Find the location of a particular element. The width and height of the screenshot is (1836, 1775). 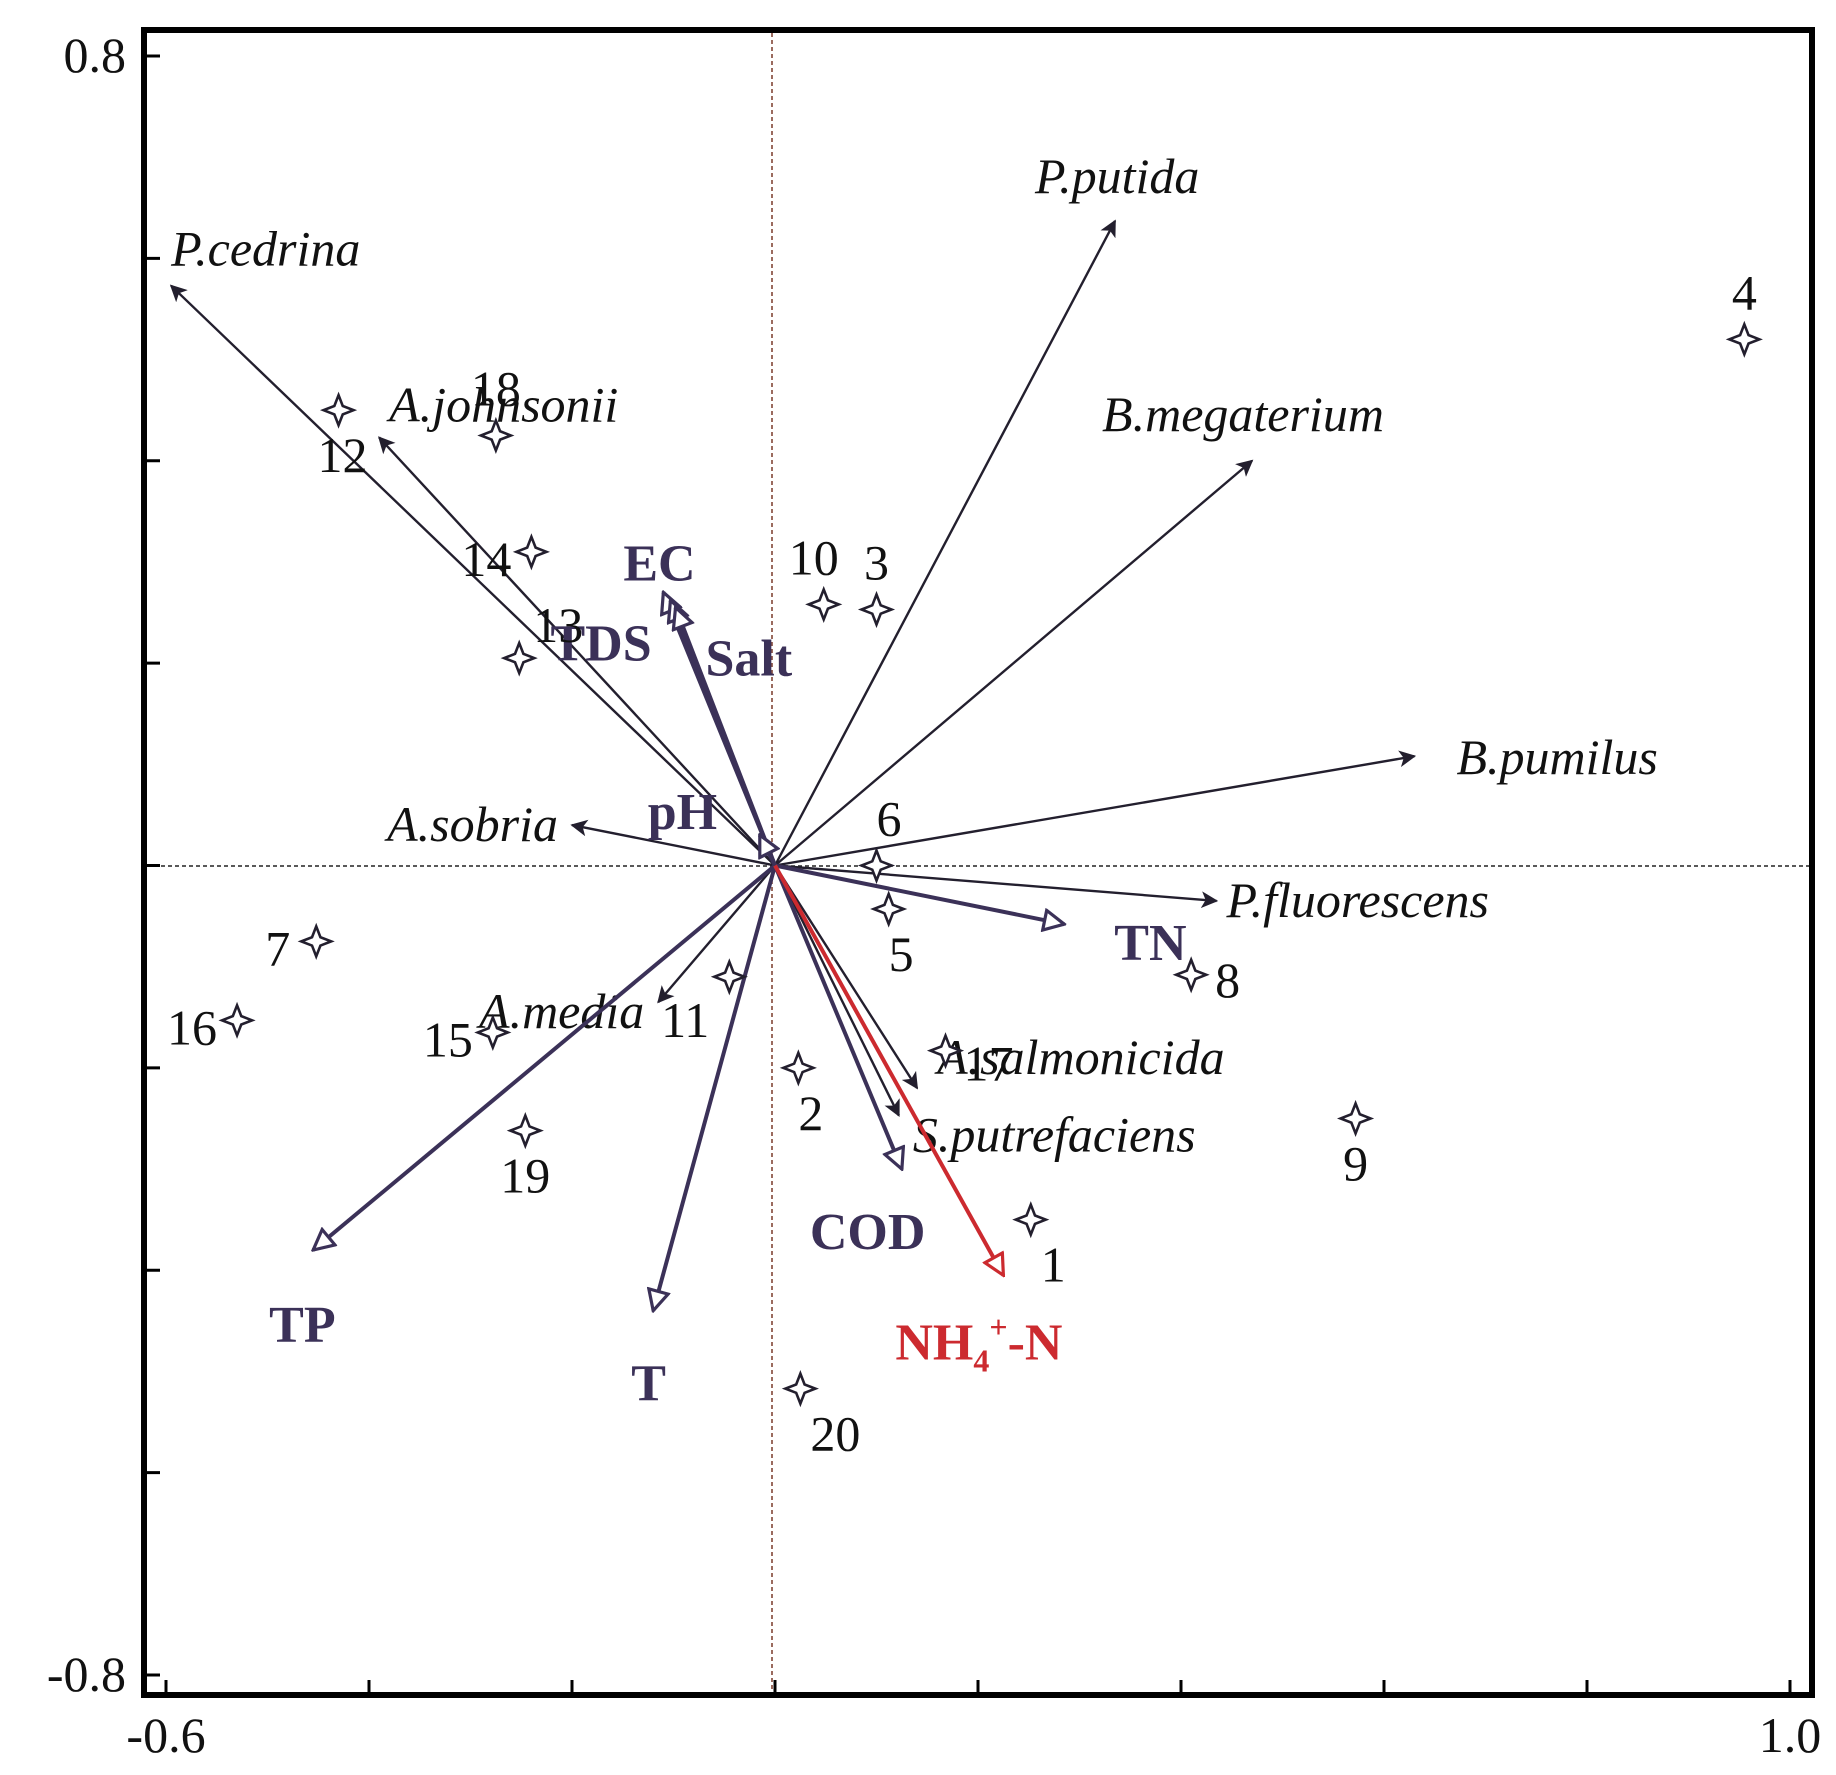

x-tick-label-max: 1.0 is located at coordinates (1790, 1735).